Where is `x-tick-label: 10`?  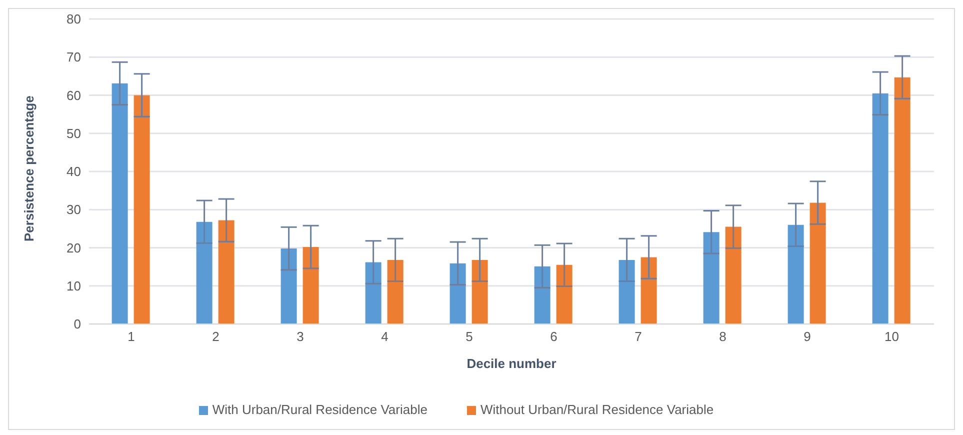
x-tick-label: 10 is located at coordinates (891, 336).